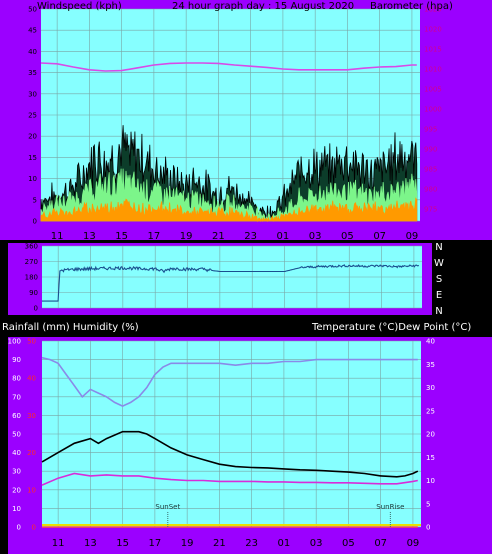 The height and width of the screenshot is (554, 492). I want to click on compass-tick: S, so click(439, 279).